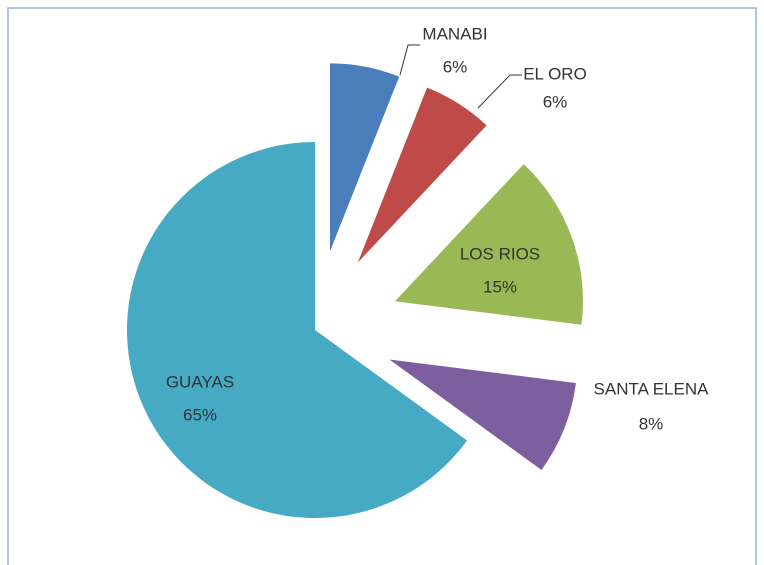 The height and width of the screenshot is (565, 764). What do you see at coordinates (555, 73) in the screenshot?
I see `slice-label: EL ORO` at bounding box center [555, 73].